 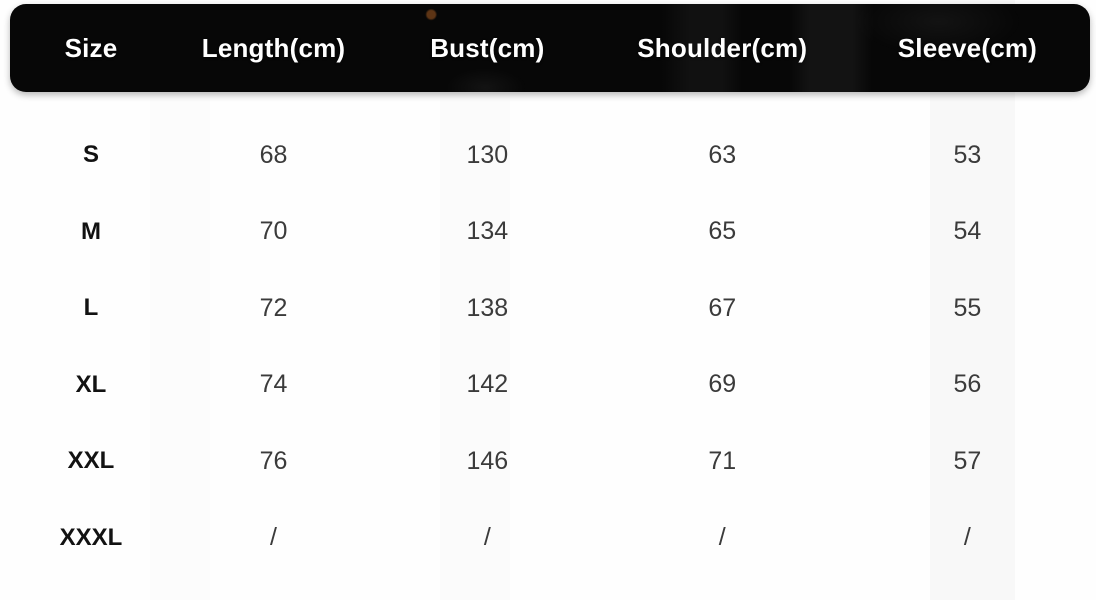 What do you see at coordinates (91, 308) in the screenshot?
I see `size-label: L` at bounding box center [91, 308].